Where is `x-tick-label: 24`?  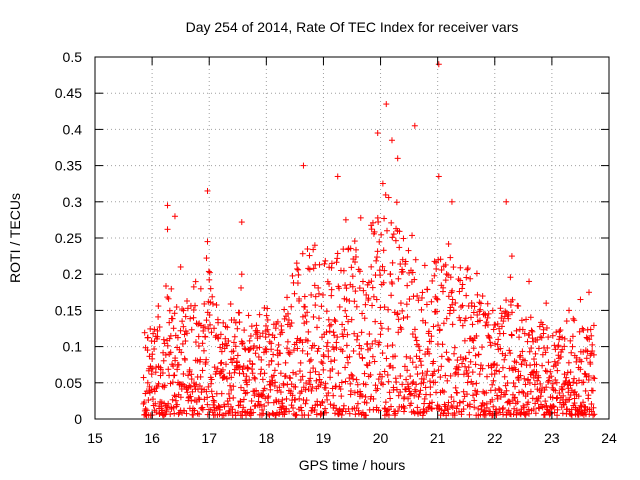 x-tick-label: 24 is located at coordinates (609, 438).